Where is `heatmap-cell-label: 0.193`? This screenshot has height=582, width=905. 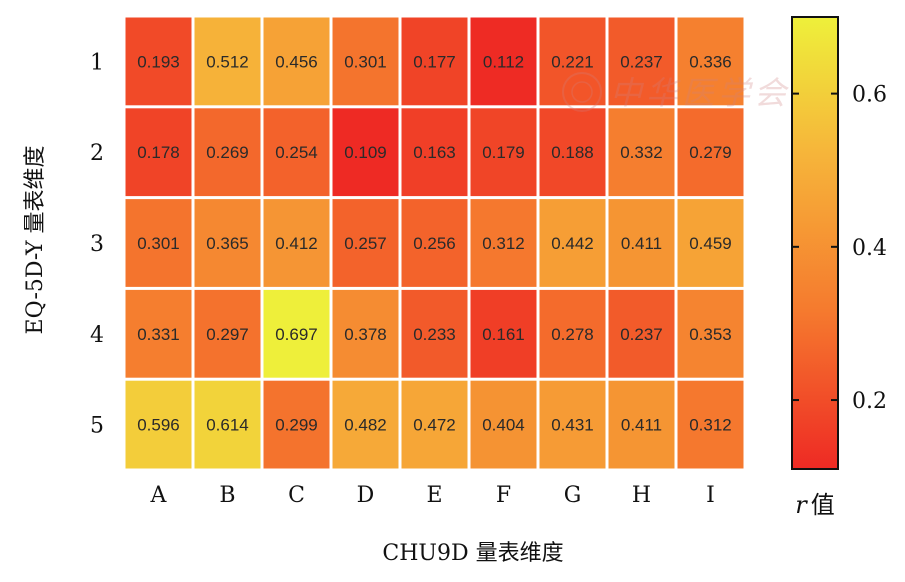
heatmap-cell-label: 0.193 is located at coordinates (158, 61).